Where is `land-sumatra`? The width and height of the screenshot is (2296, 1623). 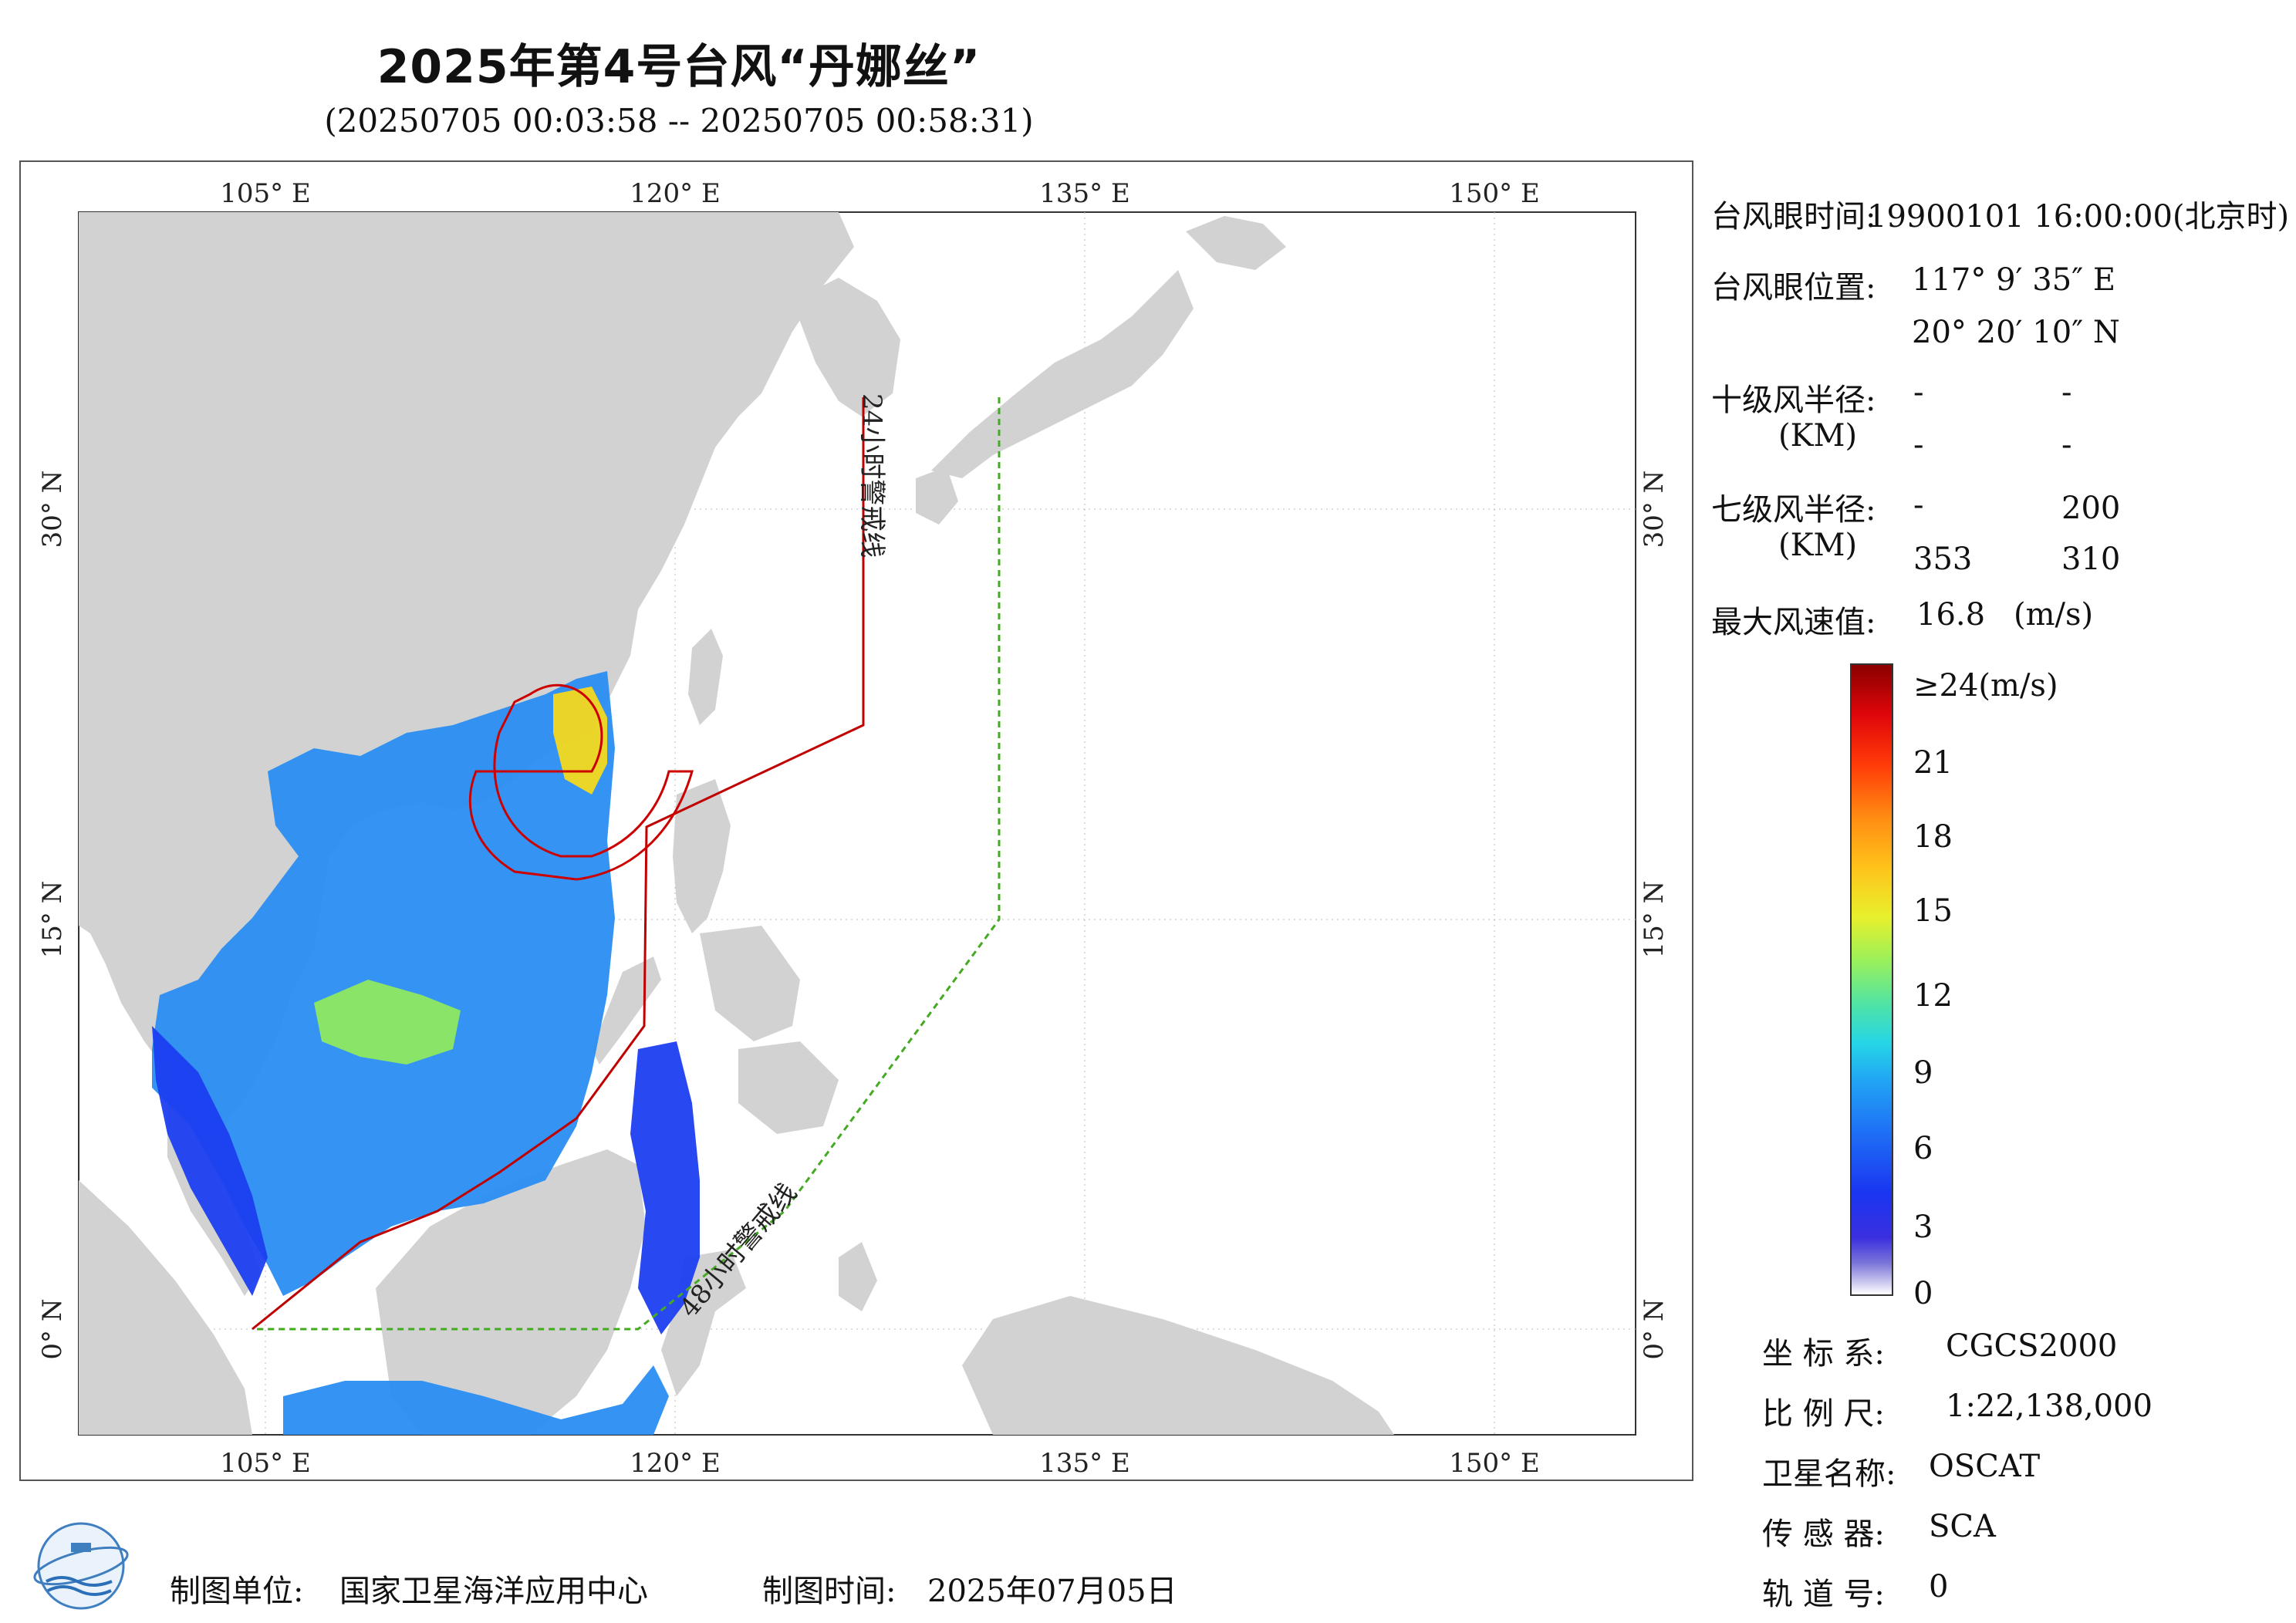
land-sumatra is located at coordinates (165, 1307).